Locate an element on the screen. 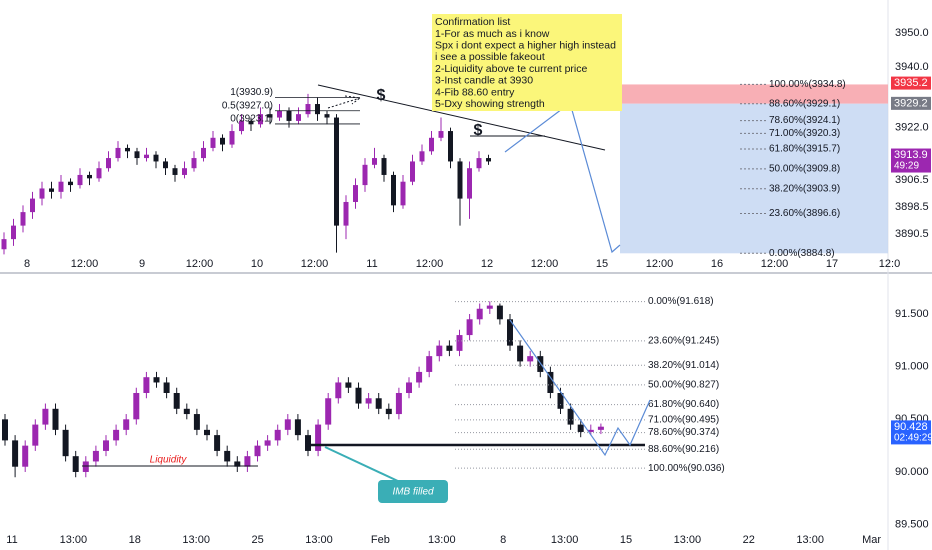  fib-label: 38.20%(3903.9) is located at coordinates (804, 188).